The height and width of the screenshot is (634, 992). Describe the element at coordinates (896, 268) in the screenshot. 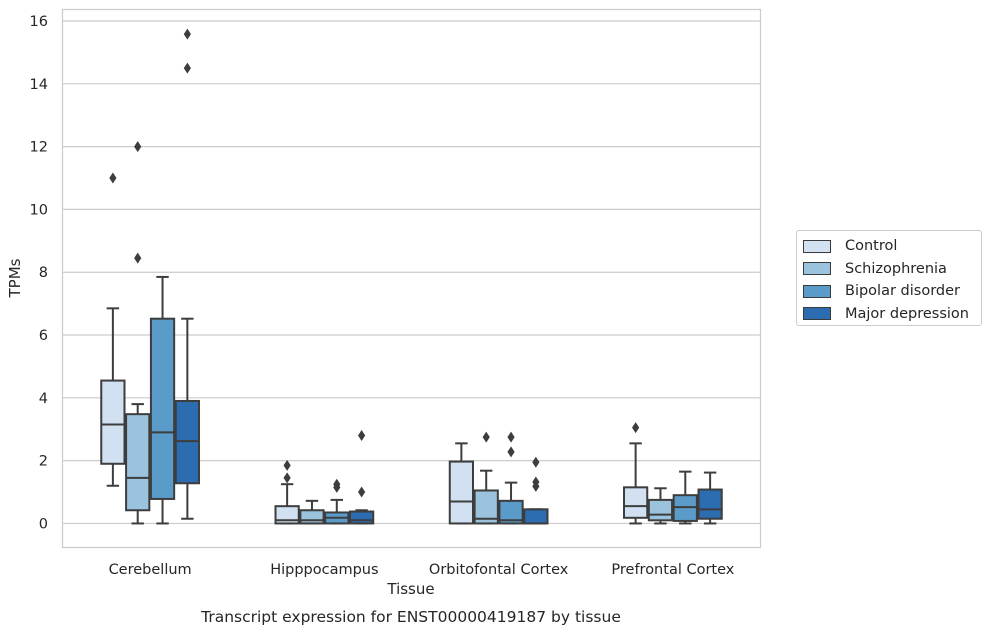

I see `legend-label-schizophrenia: Schizophrenia` at that location.